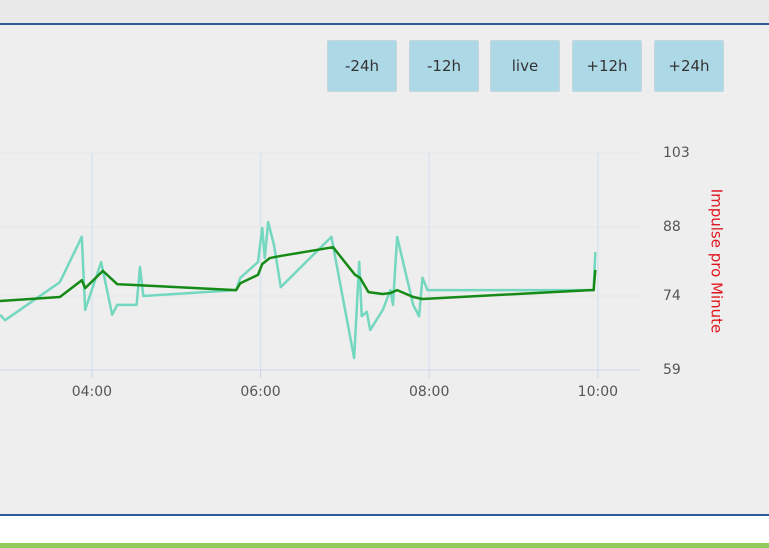  I want to click on time-button: live, so click(525, 66).